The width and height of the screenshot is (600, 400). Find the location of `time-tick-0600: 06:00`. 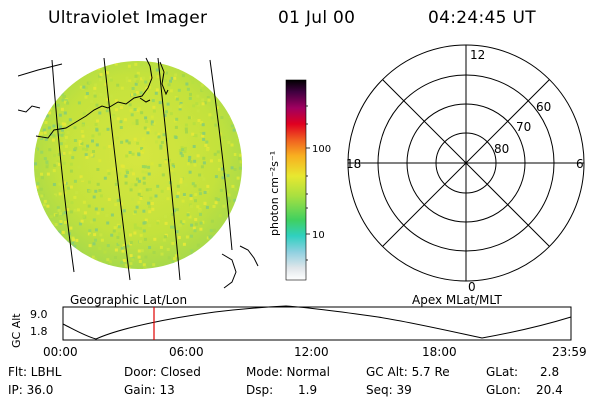

time-tick-0600: 06:00 is located at coordinates (186, 352).